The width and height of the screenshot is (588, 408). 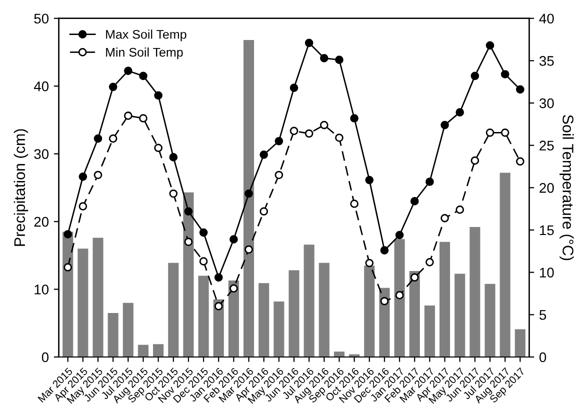 I want to click on y-tick-label: 10, so click(x=41, y=289).